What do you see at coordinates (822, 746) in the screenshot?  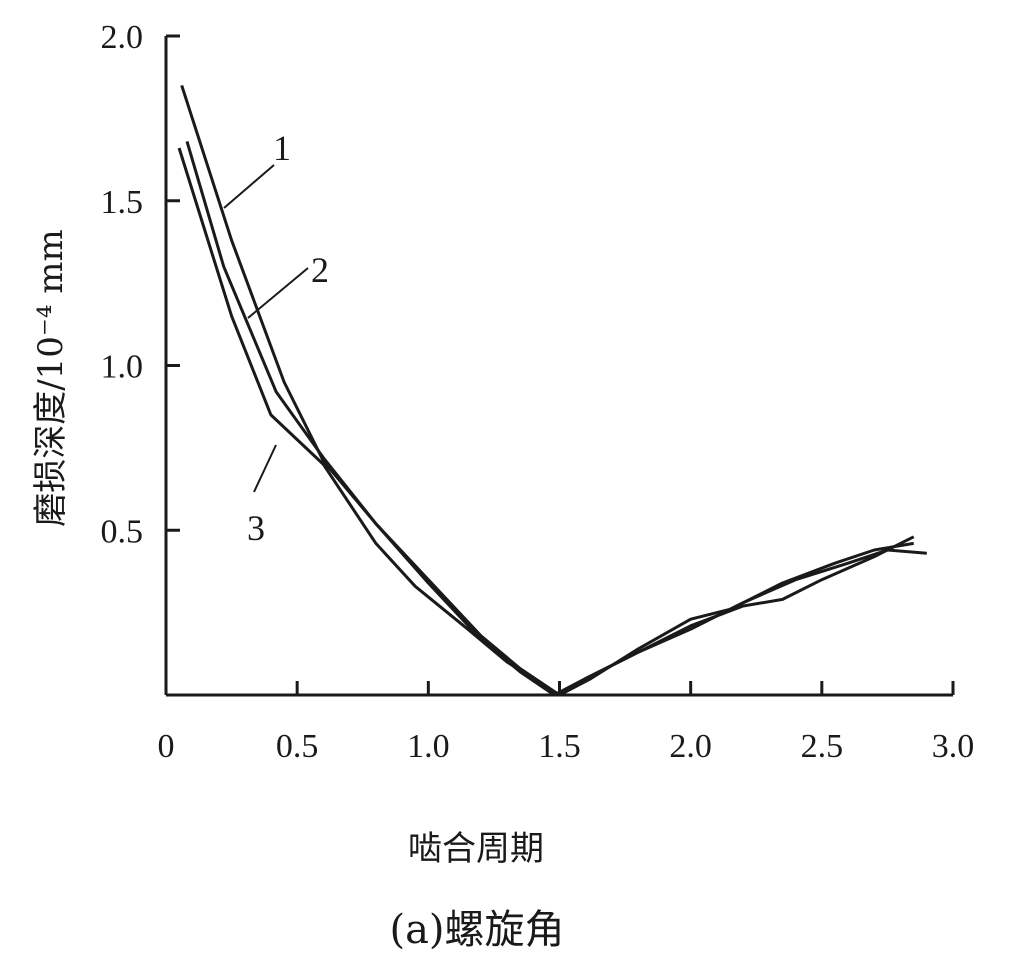 I see `x-tick-label: 2.5` at bounding box center [822, 746].